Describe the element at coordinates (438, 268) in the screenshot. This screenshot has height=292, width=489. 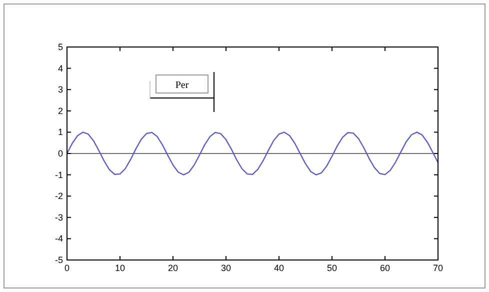
I see `x-tick-label: 70` at that location.